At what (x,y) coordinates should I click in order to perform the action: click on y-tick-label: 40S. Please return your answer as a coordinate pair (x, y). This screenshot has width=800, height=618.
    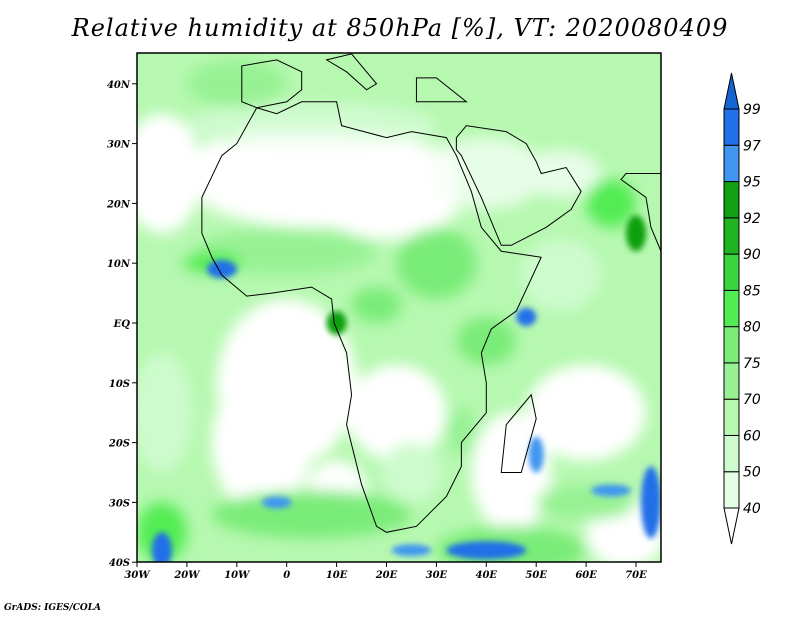
    Looking at the image, I should click on (119, 563).